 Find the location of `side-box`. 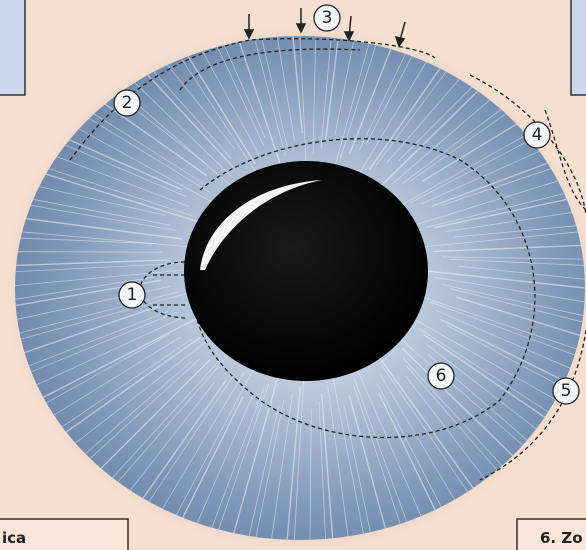

side-box is located at coordinates (578, 48).